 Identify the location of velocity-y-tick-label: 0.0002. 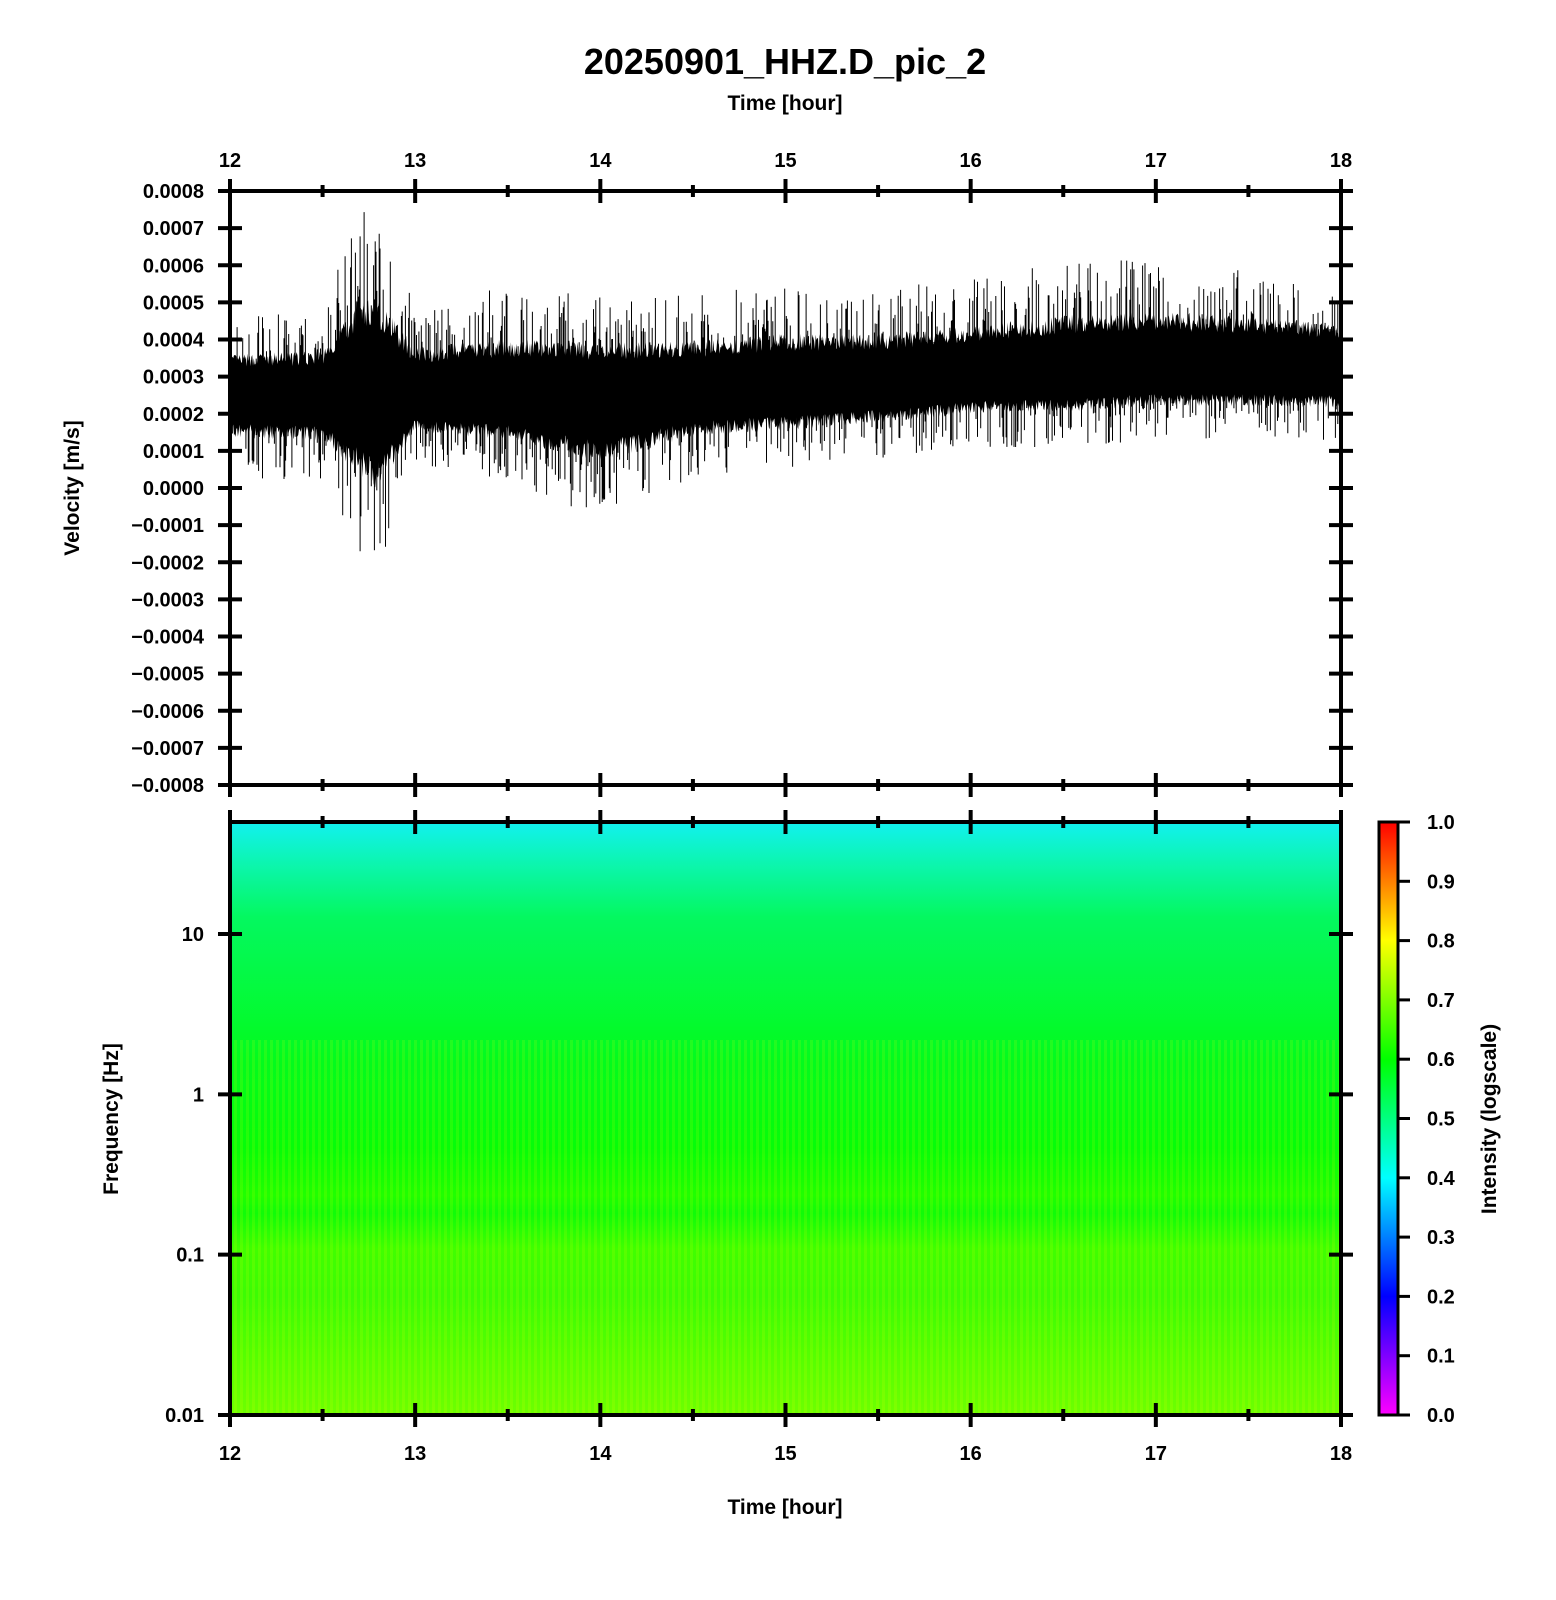
(173, 415).